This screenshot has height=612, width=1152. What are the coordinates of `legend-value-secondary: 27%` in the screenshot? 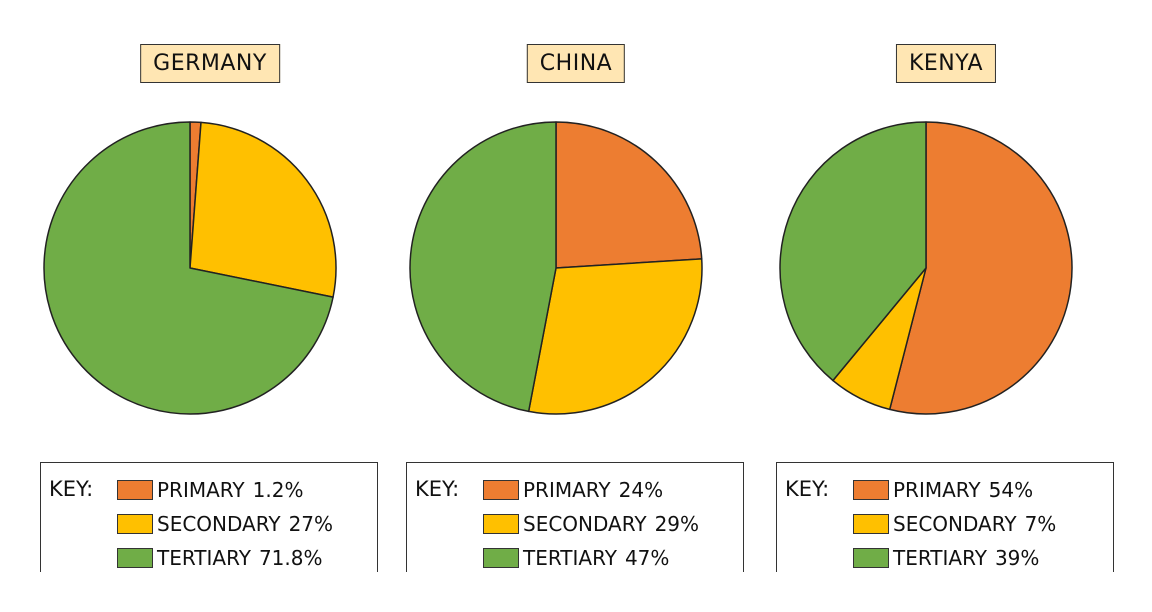 It's located at (311, 524).